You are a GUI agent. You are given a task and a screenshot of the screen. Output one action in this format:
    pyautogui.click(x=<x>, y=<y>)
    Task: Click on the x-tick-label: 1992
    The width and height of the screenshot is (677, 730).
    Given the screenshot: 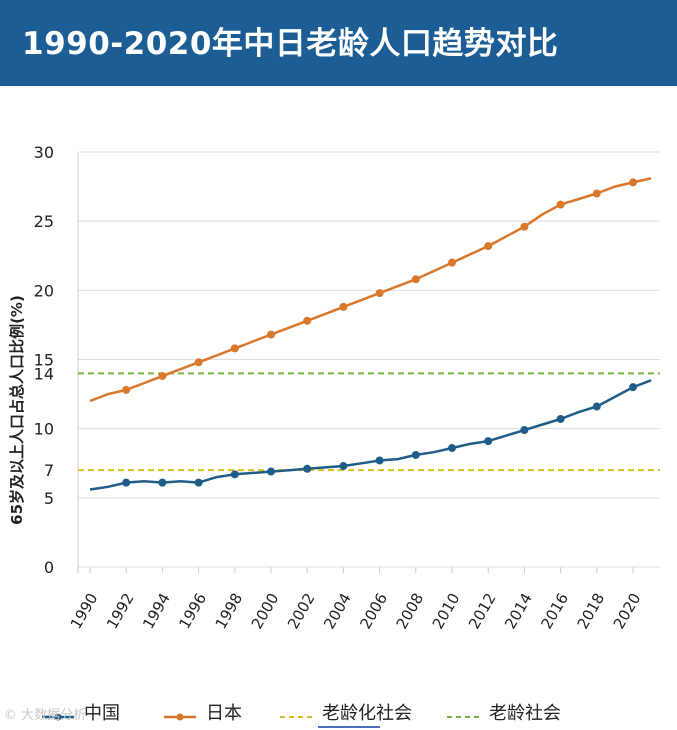 What is the action you would take?
    pyautogui.click(x=120, y=611)
    